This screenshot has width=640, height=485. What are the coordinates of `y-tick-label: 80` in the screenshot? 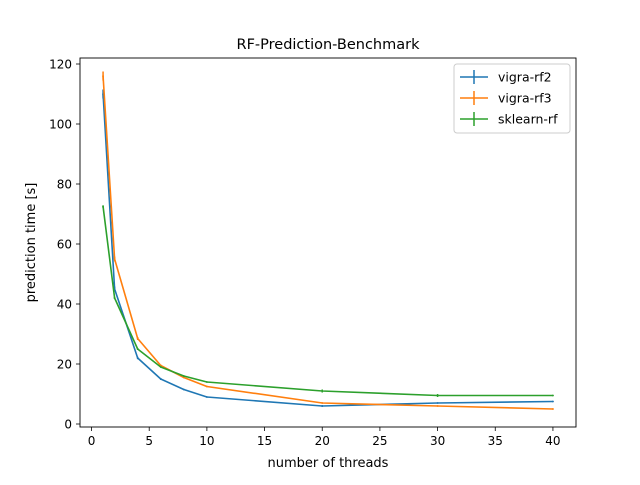 It's located at (64, 185).